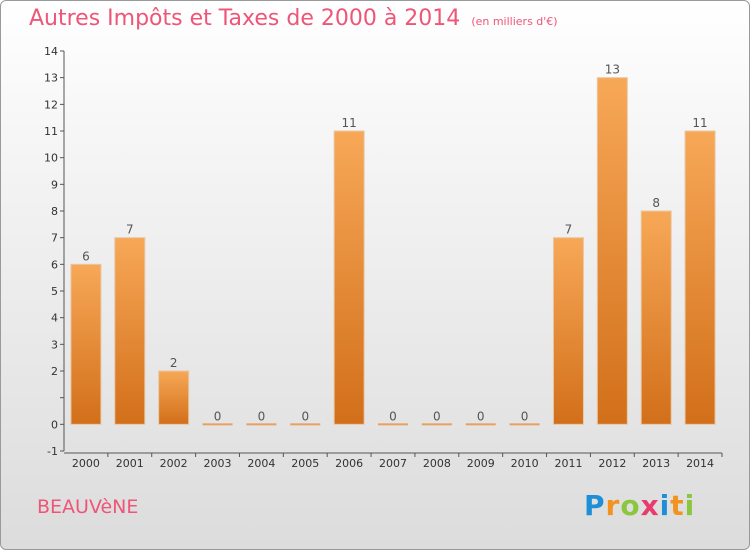  I want to click on logo-letter: r, so click(613, 505).